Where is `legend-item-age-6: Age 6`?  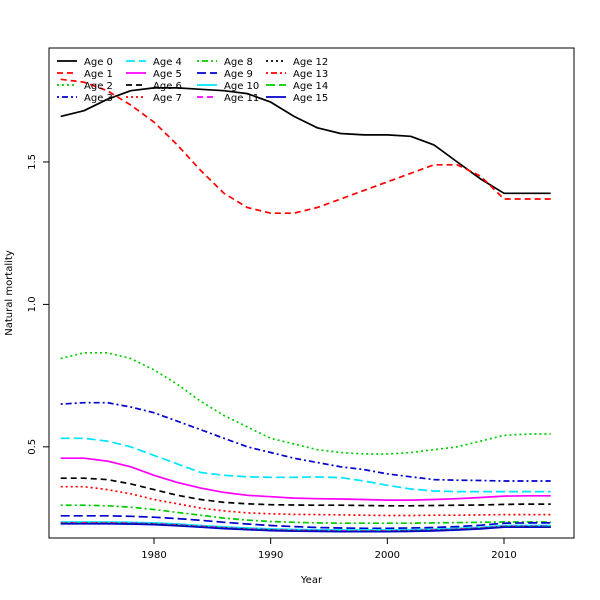
legend-item-age-6: Age 6 is located at coordinates (154, 86).